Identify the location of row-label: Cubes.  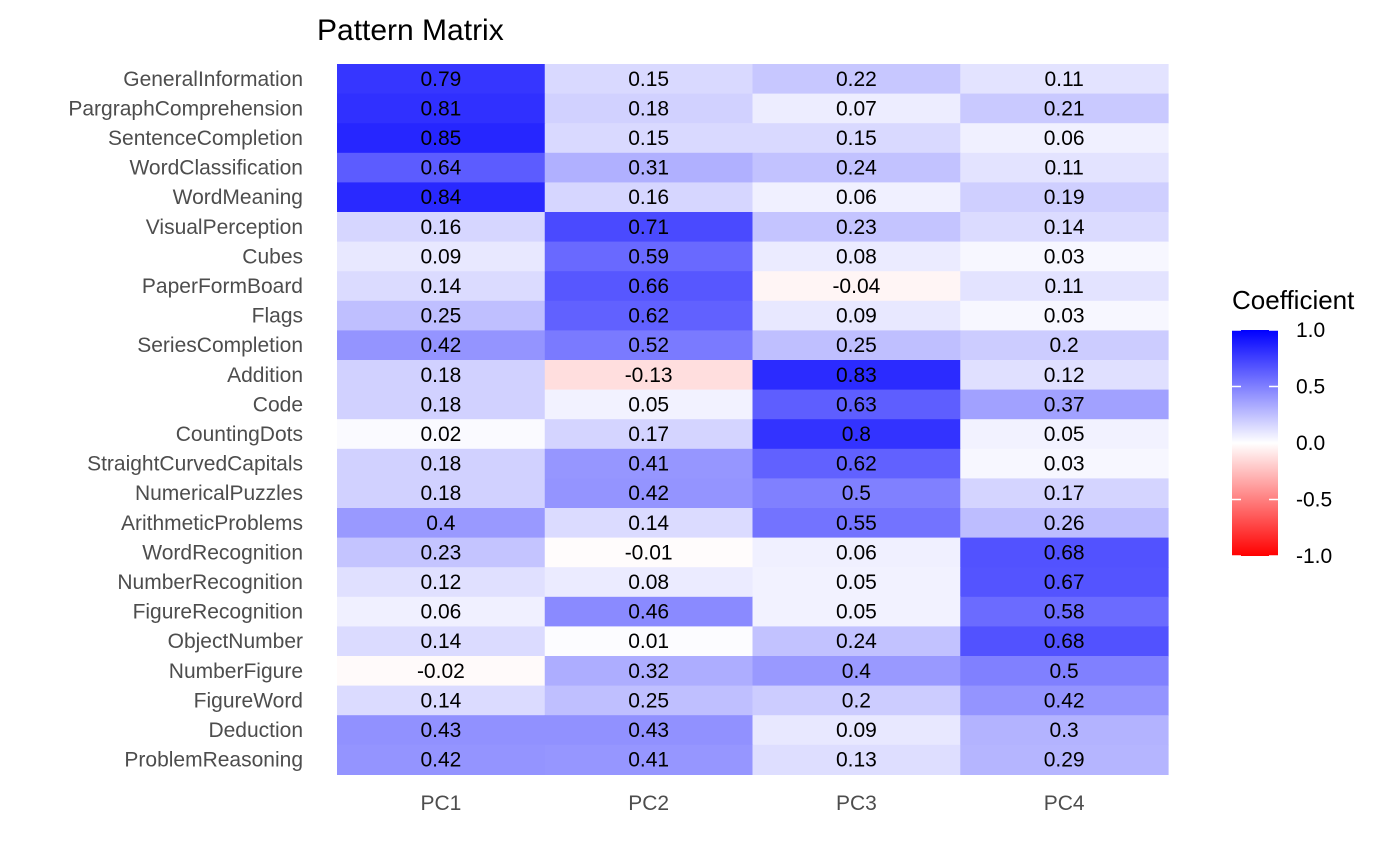
(272, 256).